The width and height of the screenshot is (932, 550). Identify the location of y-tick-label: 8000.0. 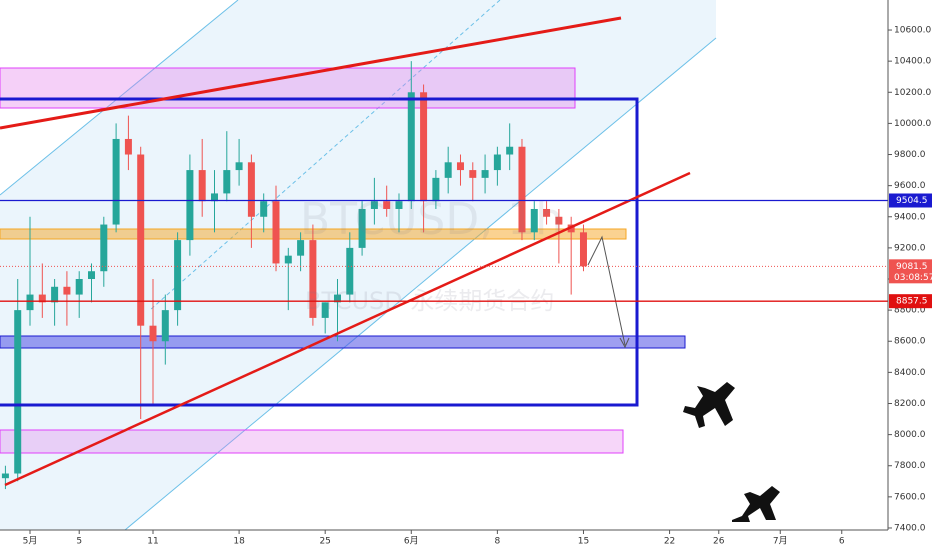
(910, 435).